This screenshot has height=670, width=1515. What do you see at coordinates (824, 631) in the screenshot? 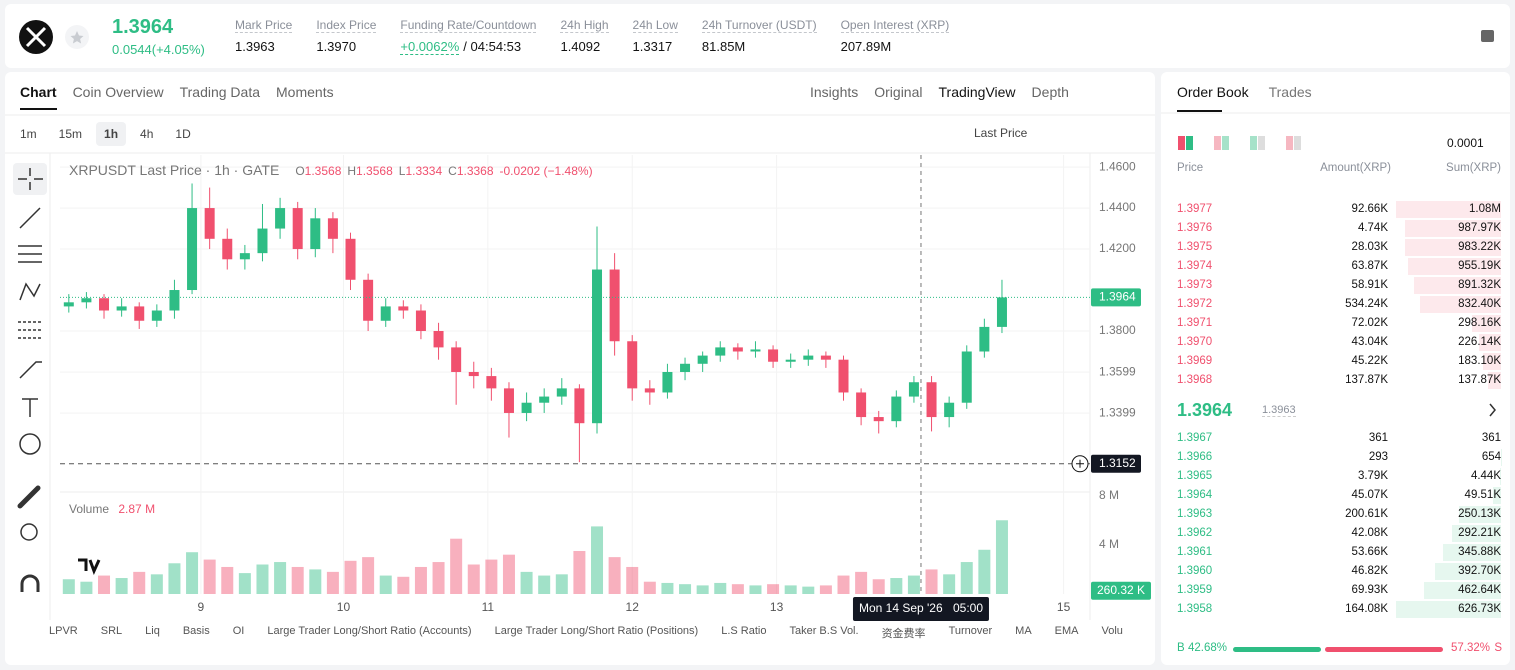
I see `indicator-tab: Taker B.S Vol.` at bounding box center [824, 631].